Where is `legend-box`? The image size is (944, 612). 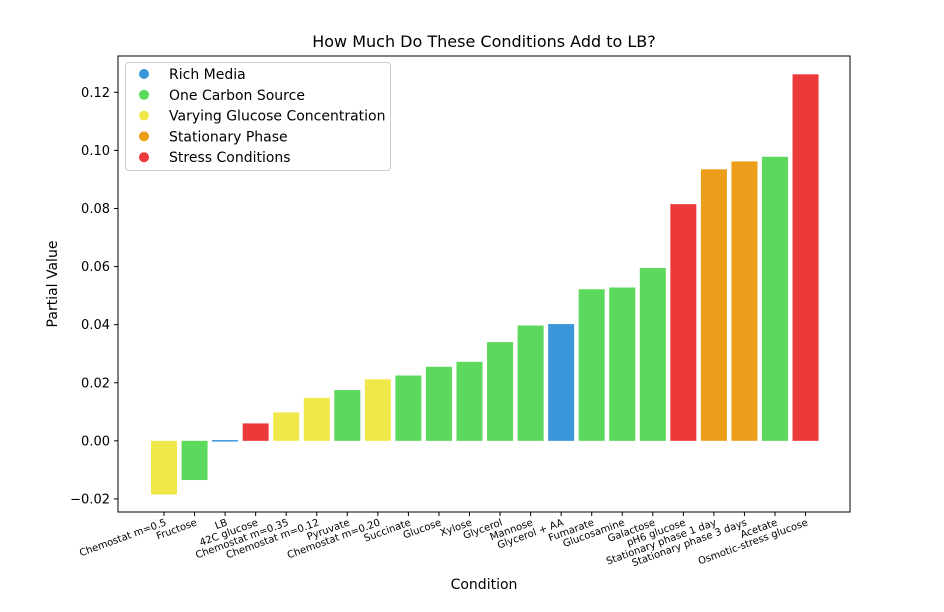
legend-box is located at coordinates (258, 116).